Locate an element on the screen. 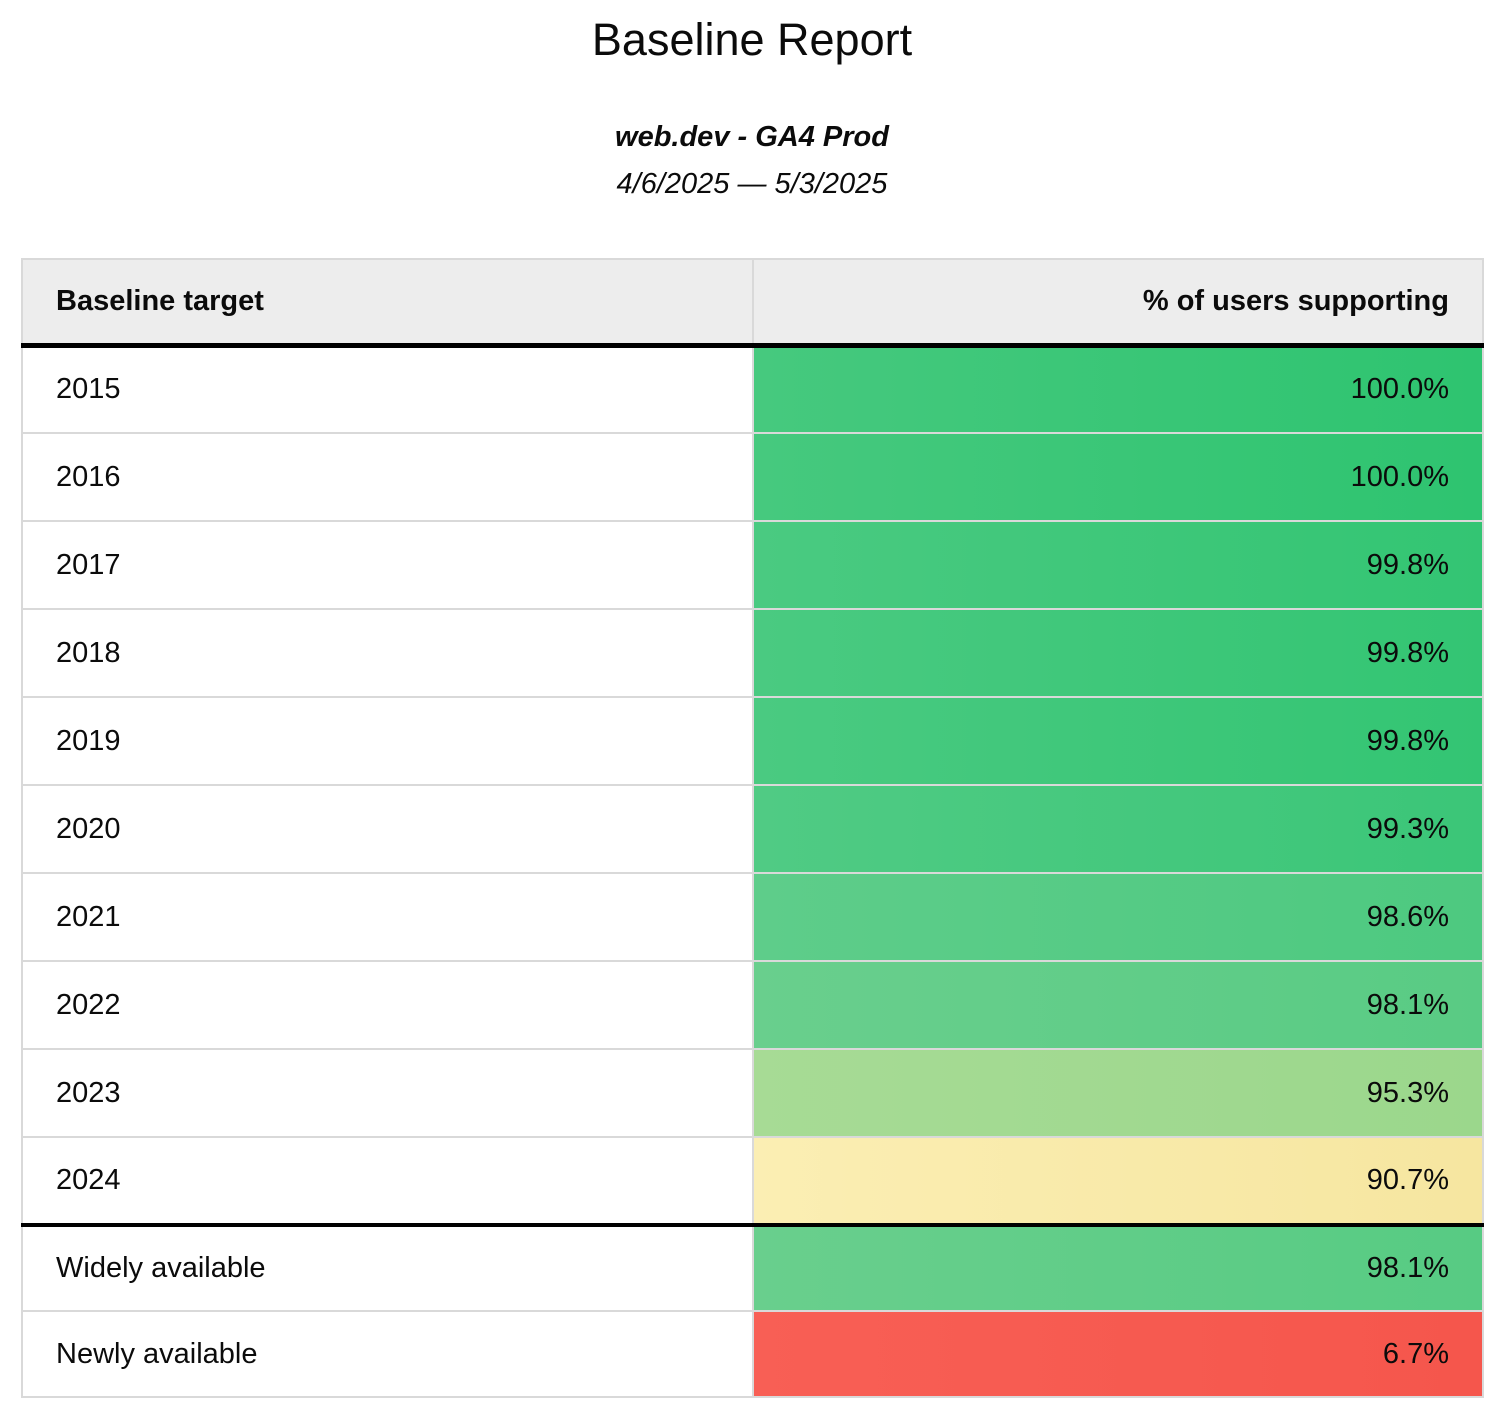 Image resolution: width=1504 pixels, height=1426 pixels. table-row: 2017 99.8% is located at coordinates (752, 565).